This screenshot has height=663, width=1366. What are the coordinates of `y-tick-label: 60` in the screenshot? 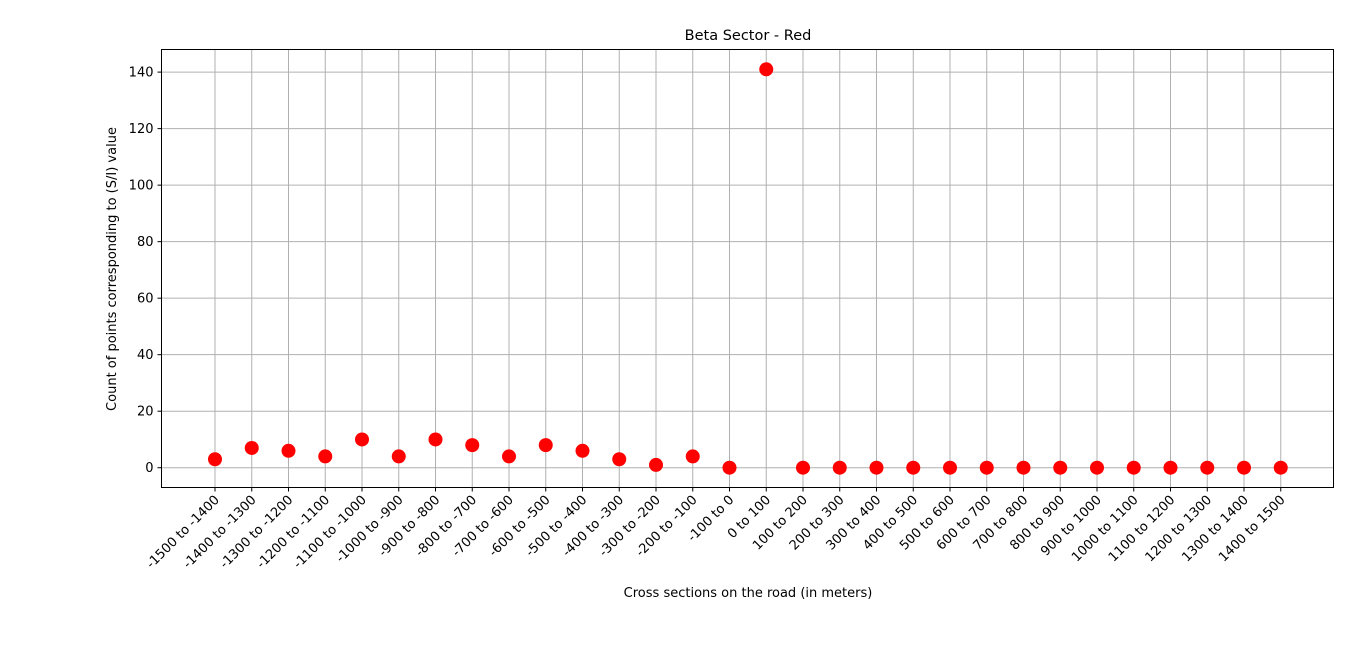 It's located at (145, 299).